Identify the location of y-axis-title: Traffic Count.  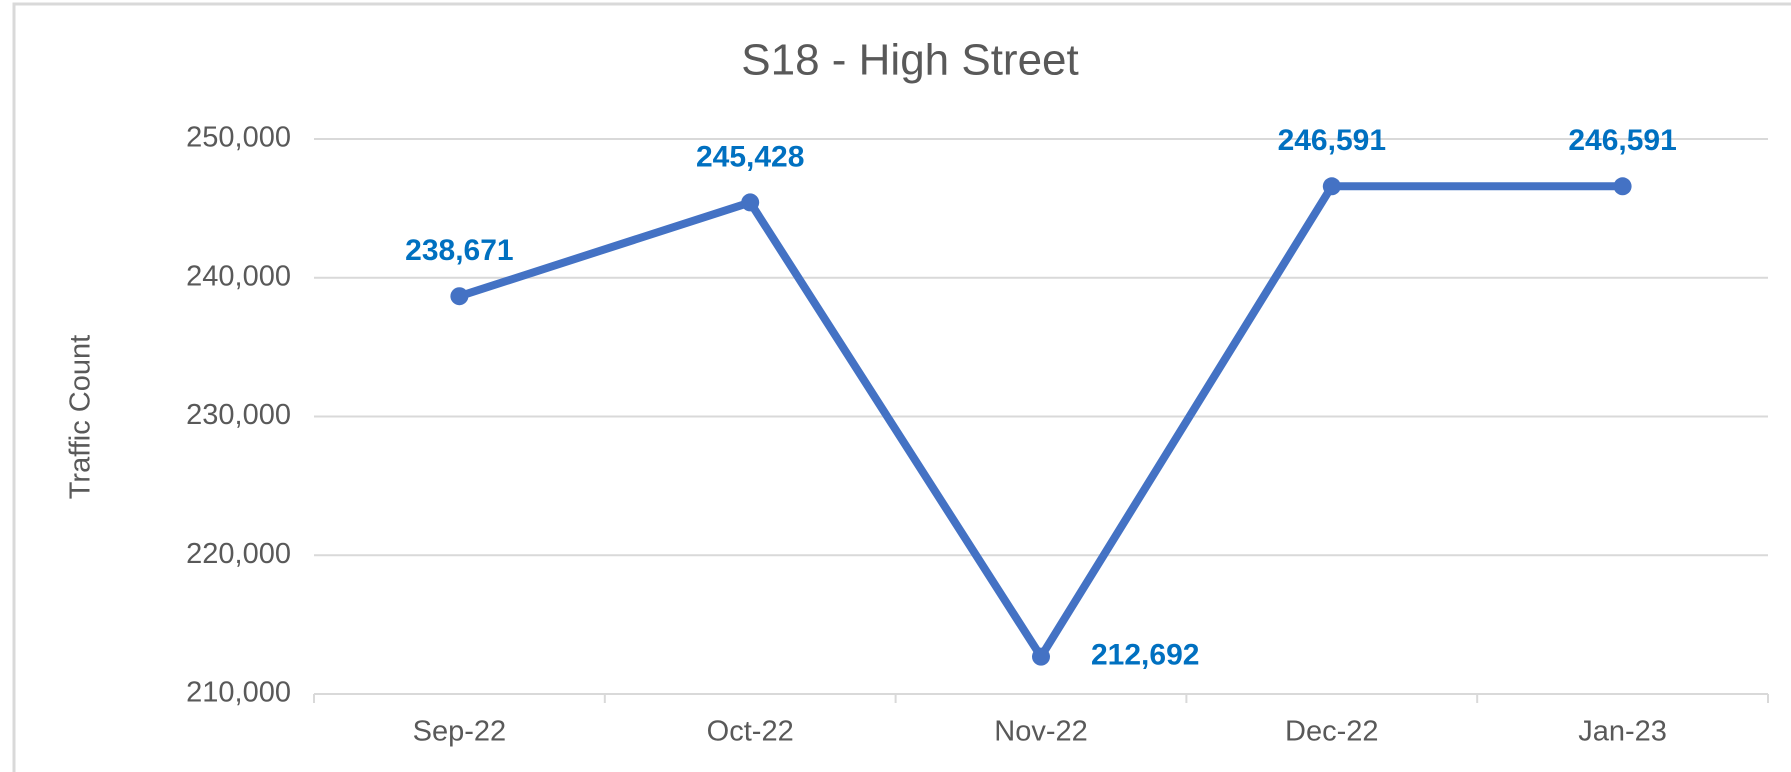
(81, 417).